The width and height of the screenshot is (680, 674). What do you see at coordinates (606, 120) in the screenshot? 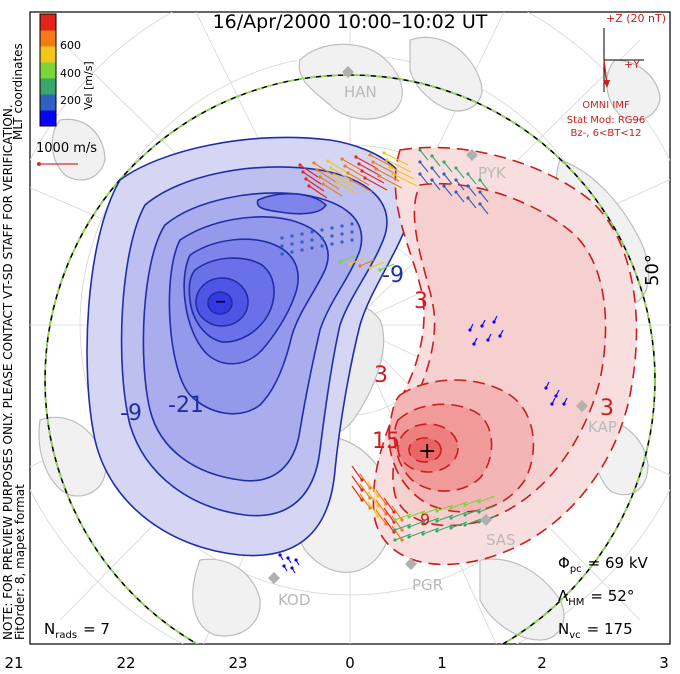
I see `stat-model: Stat Mod: RG96` at bounding box center [606, 120].